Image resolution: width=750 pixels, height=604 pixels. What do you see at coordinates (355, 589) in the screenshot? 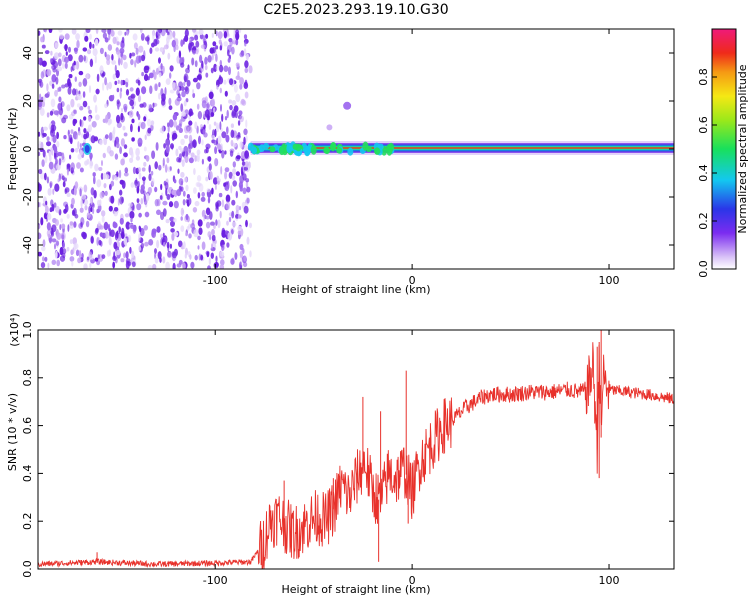
I see `snr-x-axis-label: Height of straight line (km)` at bounding box center [355, 589].